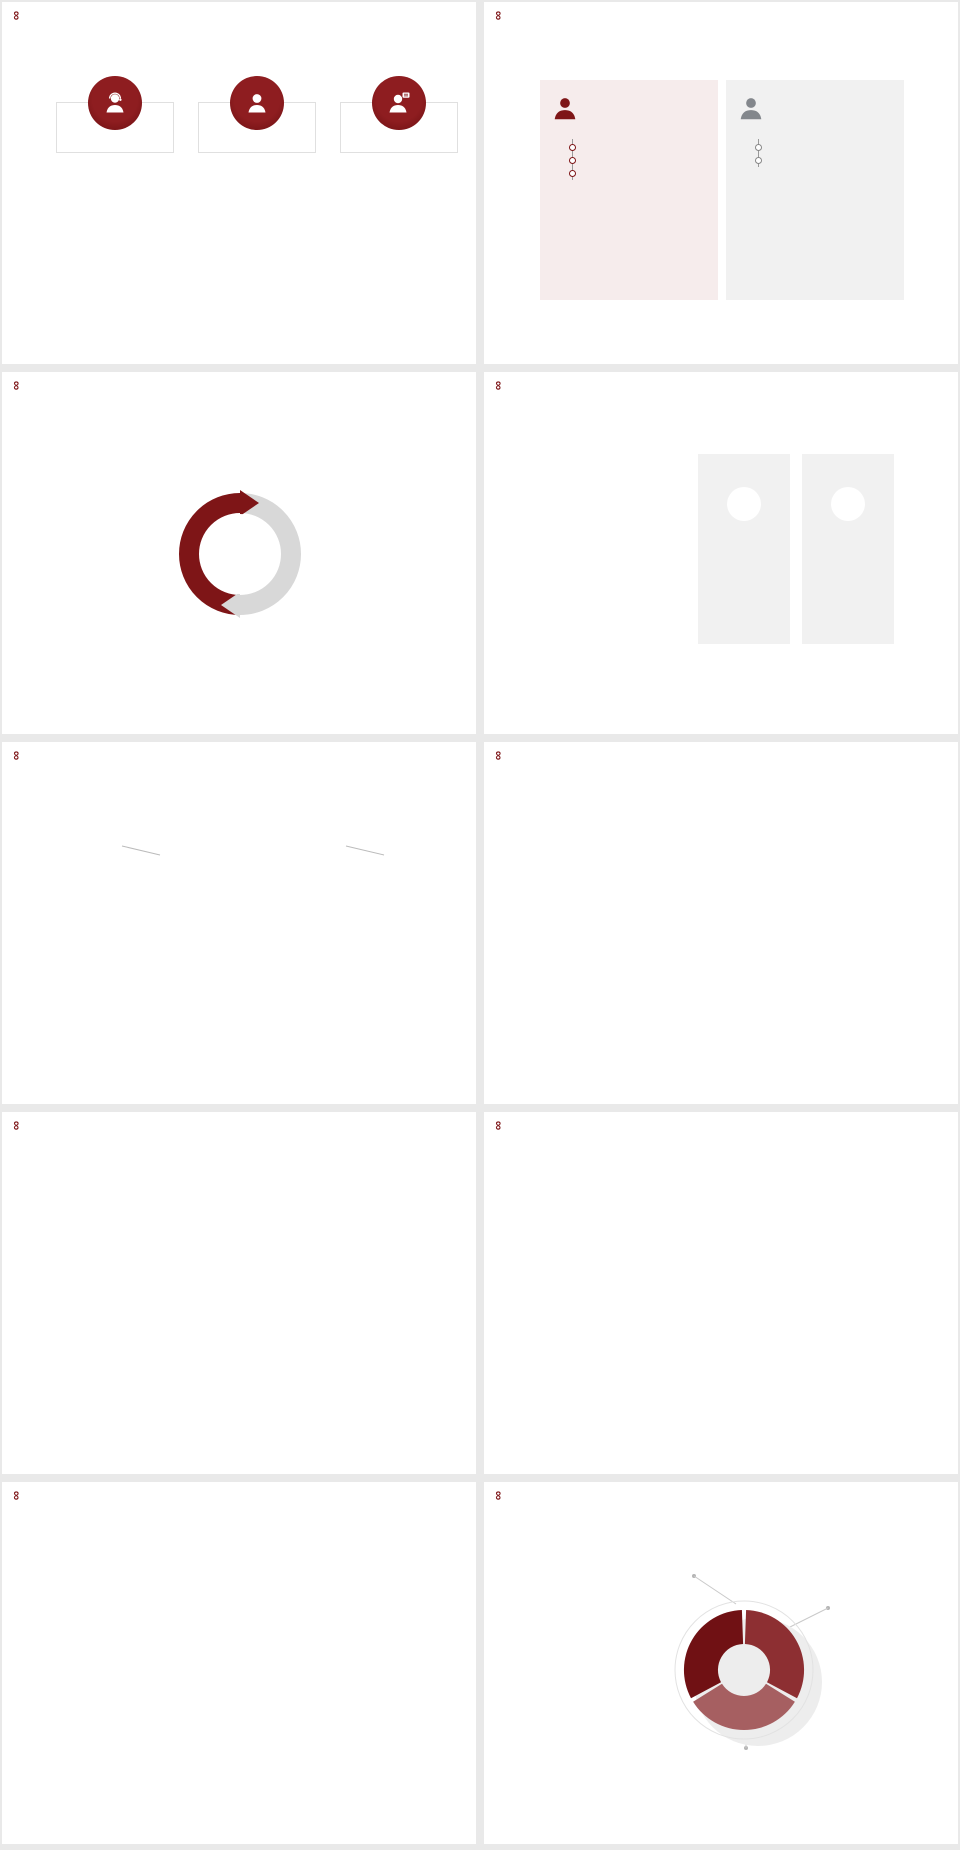  I want to click on bar-chart, so click(319, 1297).